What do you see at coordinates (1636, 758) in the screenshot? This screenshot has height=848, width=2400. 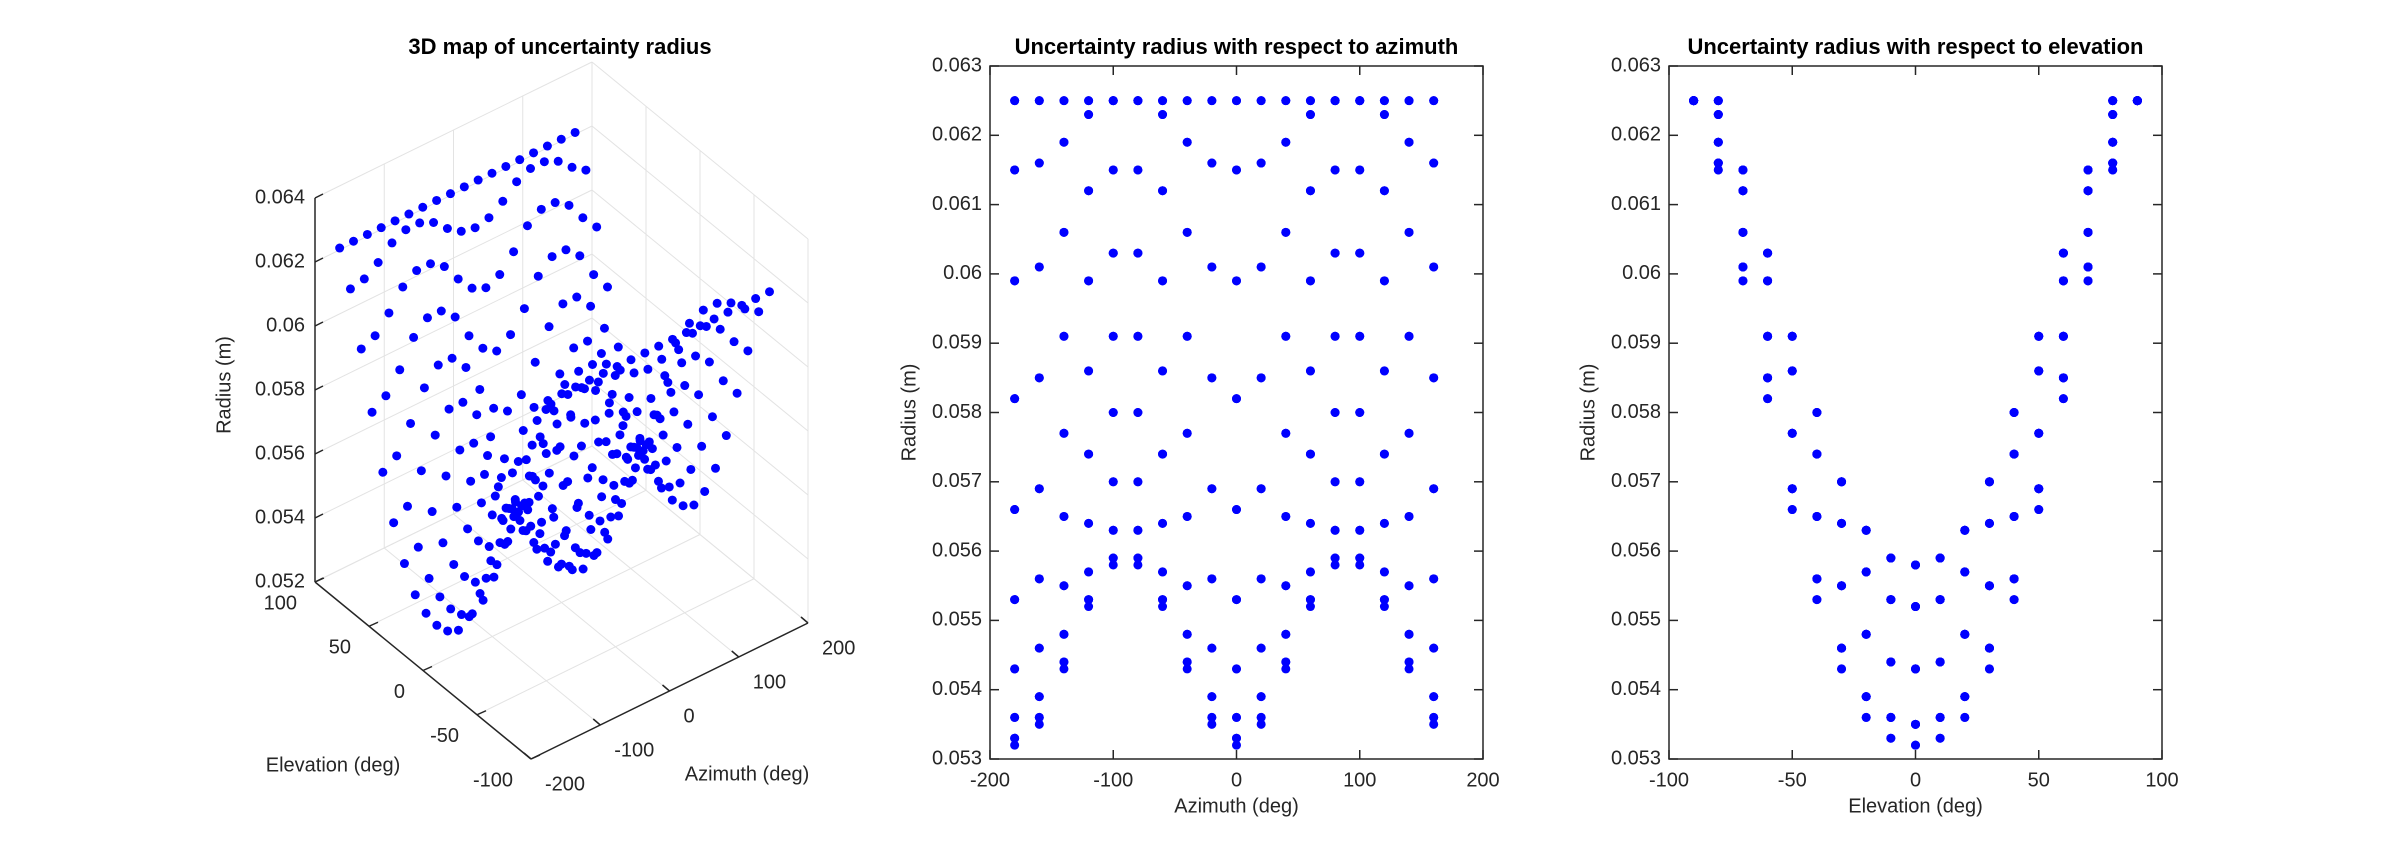 I see `y-tick-label: 0.053` at bounding box center [1636, 758].